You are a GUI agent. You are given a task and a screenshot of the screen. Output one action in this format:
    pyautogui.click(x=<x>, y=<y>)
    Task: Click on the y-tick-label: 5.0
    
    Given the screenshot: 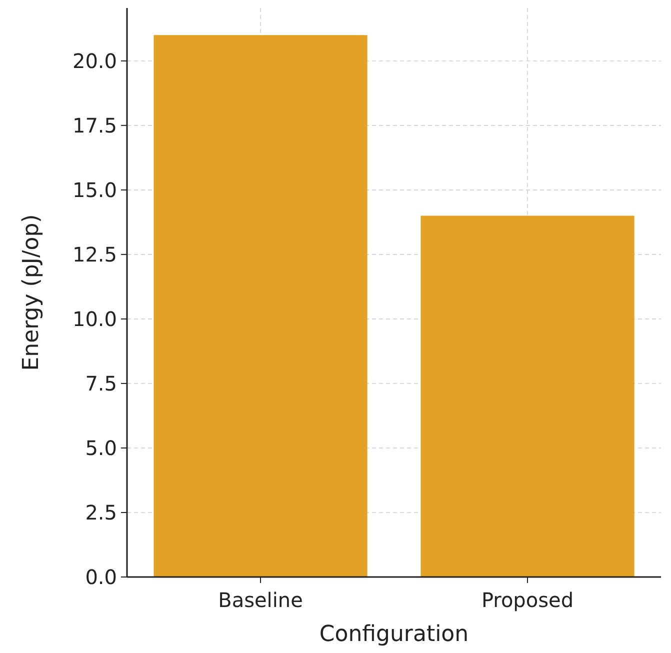 What is the action you would take?
    pyautogui.click(x=101, y=448)
    